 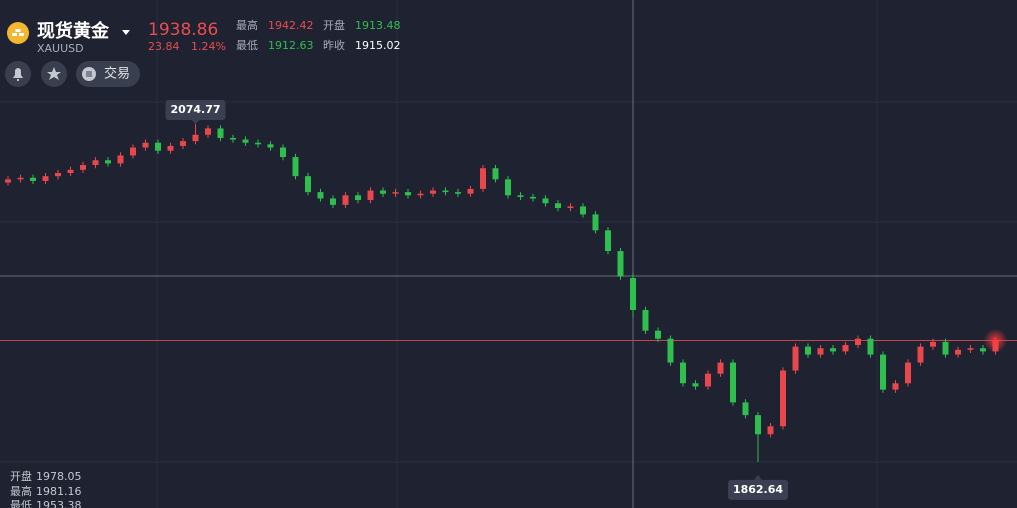 What do you see at coordinates (334, 45) in the screenshot?
I see `stat-label: 昨收` at bounding box center [334, 45].